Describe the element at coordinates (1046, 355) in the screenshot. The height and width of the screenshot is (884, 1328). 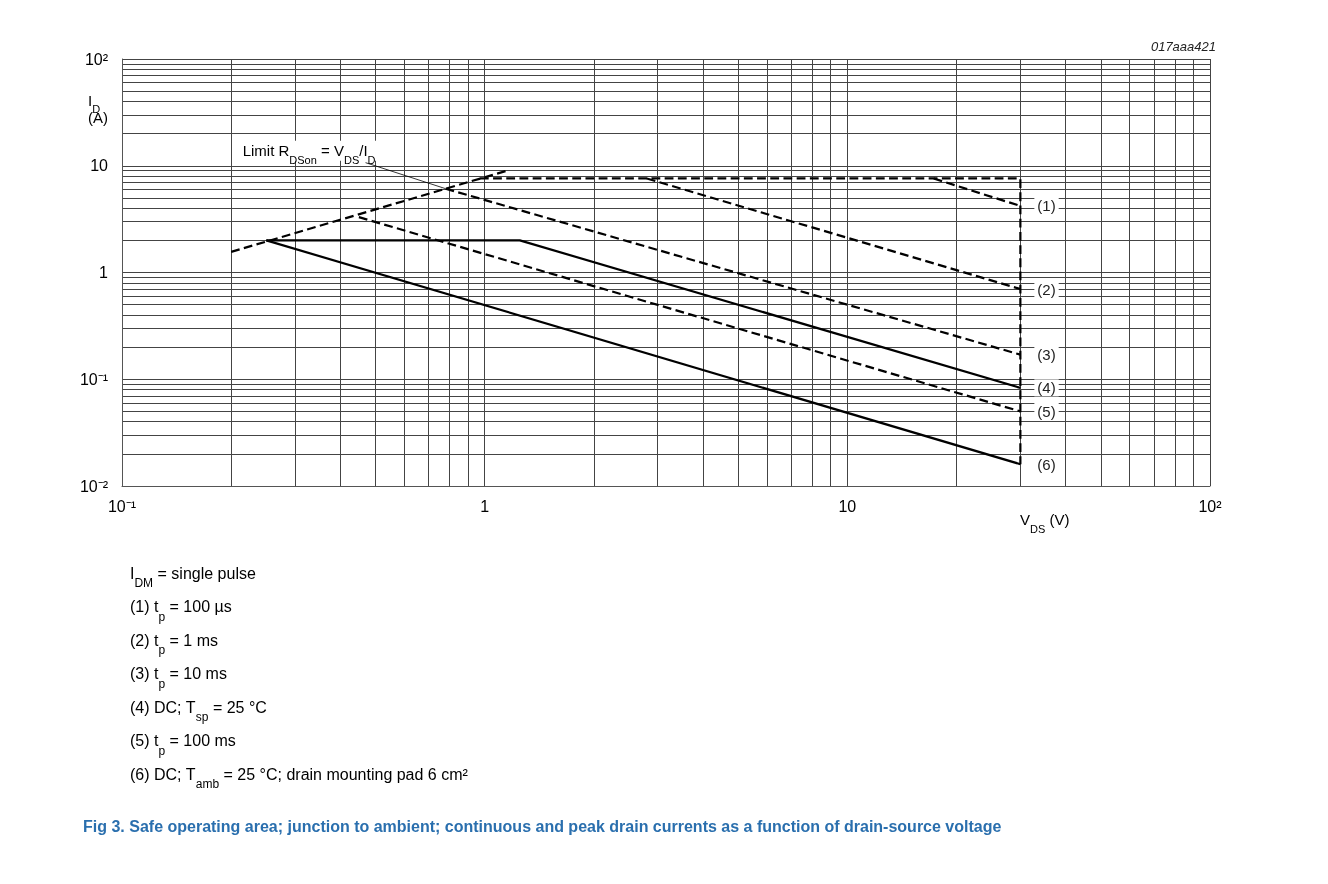
I see `series-label: (3)` at that location.